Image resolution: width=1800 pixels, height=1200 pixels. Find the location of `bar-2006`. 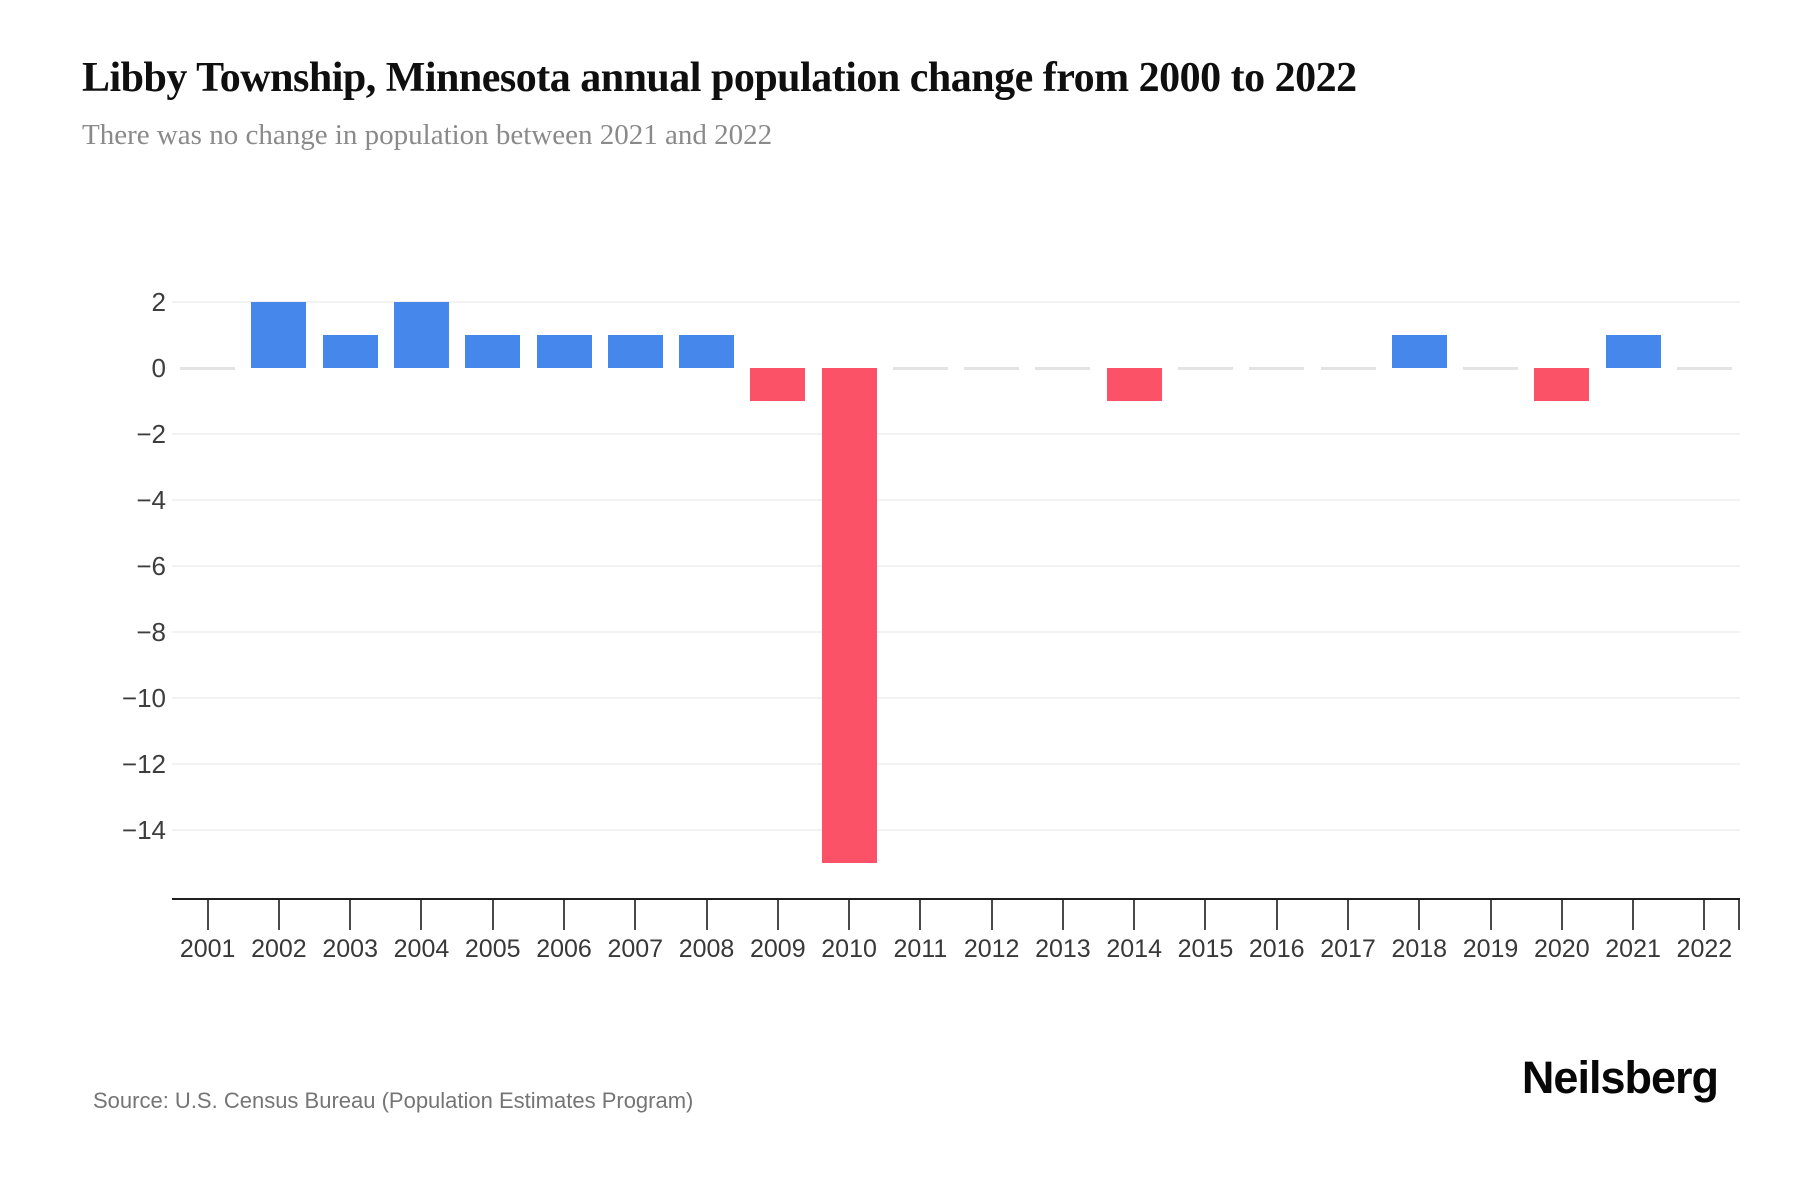

bar-2006 is located at coordinates (564, 351).